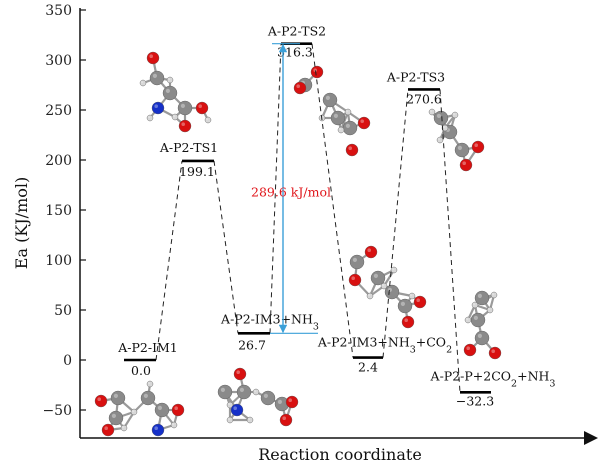  I want to click on species-label: A-P2-TS1, so click(188, 147).